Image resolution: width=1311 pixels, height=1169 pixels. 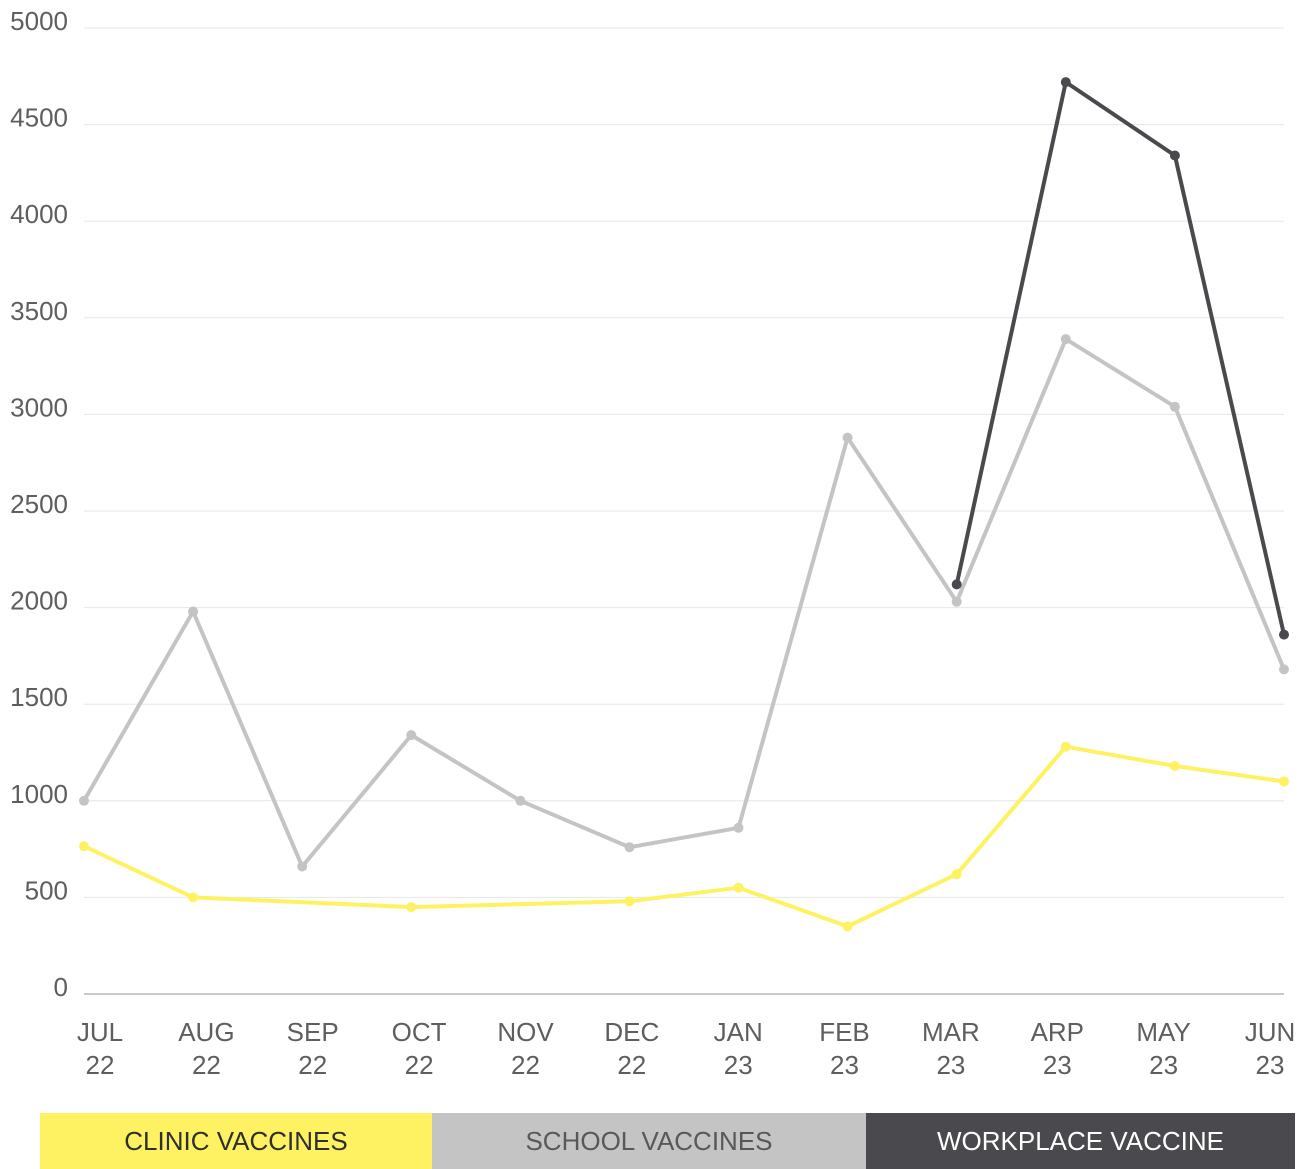 What do you see at coordinates (39, 697) in the screenshot?
I see `y-tick-label: 1500` at bounding box center [39, 697].